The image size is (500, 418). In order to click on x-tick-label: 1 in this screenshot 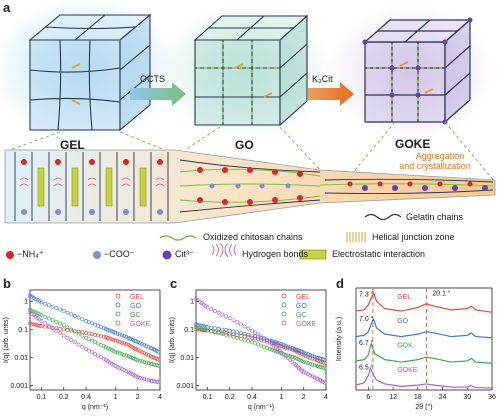, I will do `click(115, 397)`.